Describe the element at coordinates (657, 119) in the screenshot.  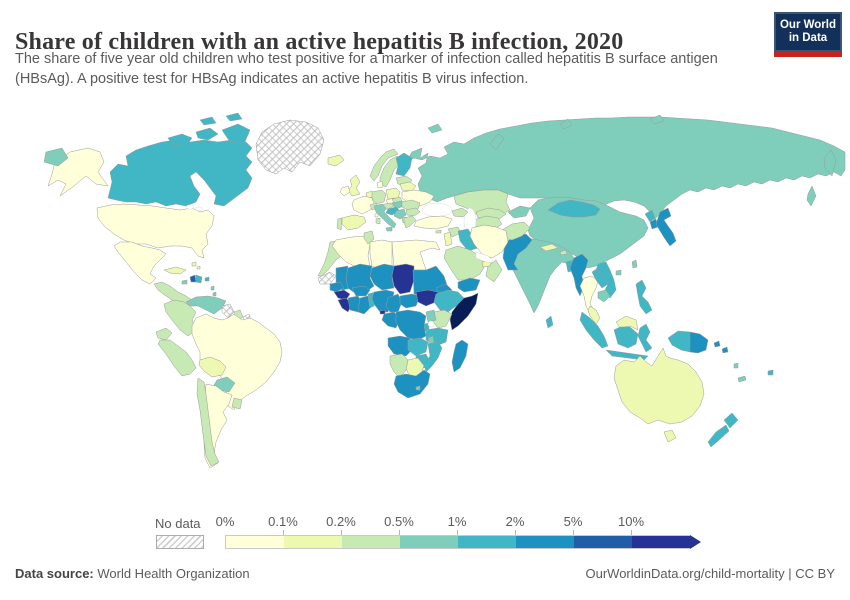
I see `island-new-siberian` at that location.